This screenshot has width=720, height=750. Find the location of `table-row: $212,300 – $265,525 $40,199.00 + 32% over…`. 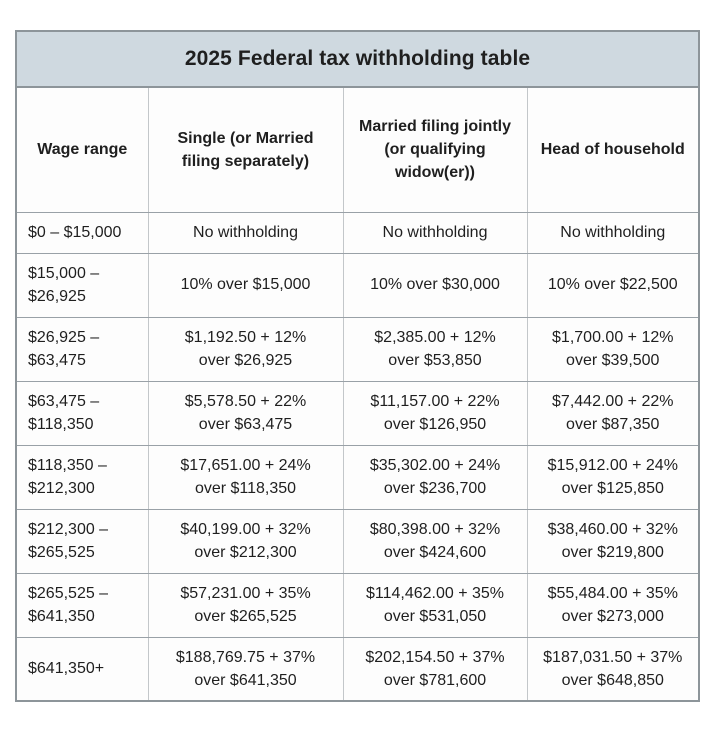

table-row: $212,300 – $265,525 $40,199.00 + 32% over… is located at coordinates (357, 541).